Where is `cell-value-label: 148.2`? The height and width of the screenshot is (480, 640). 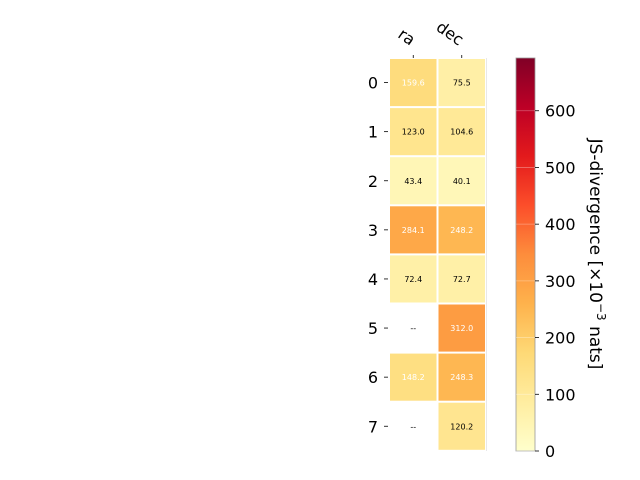 cell-value-label: 148.2 is located at coordinates (413, 377).